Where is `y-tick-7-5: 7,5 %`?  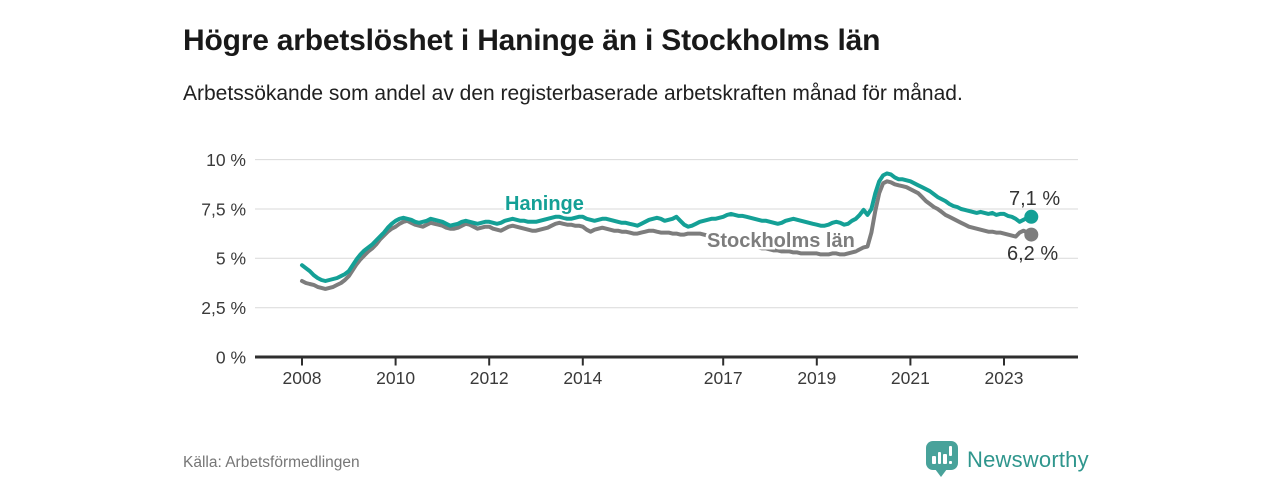
y-tick-7-5: 7,5 % is located at coordinates (223, 210).